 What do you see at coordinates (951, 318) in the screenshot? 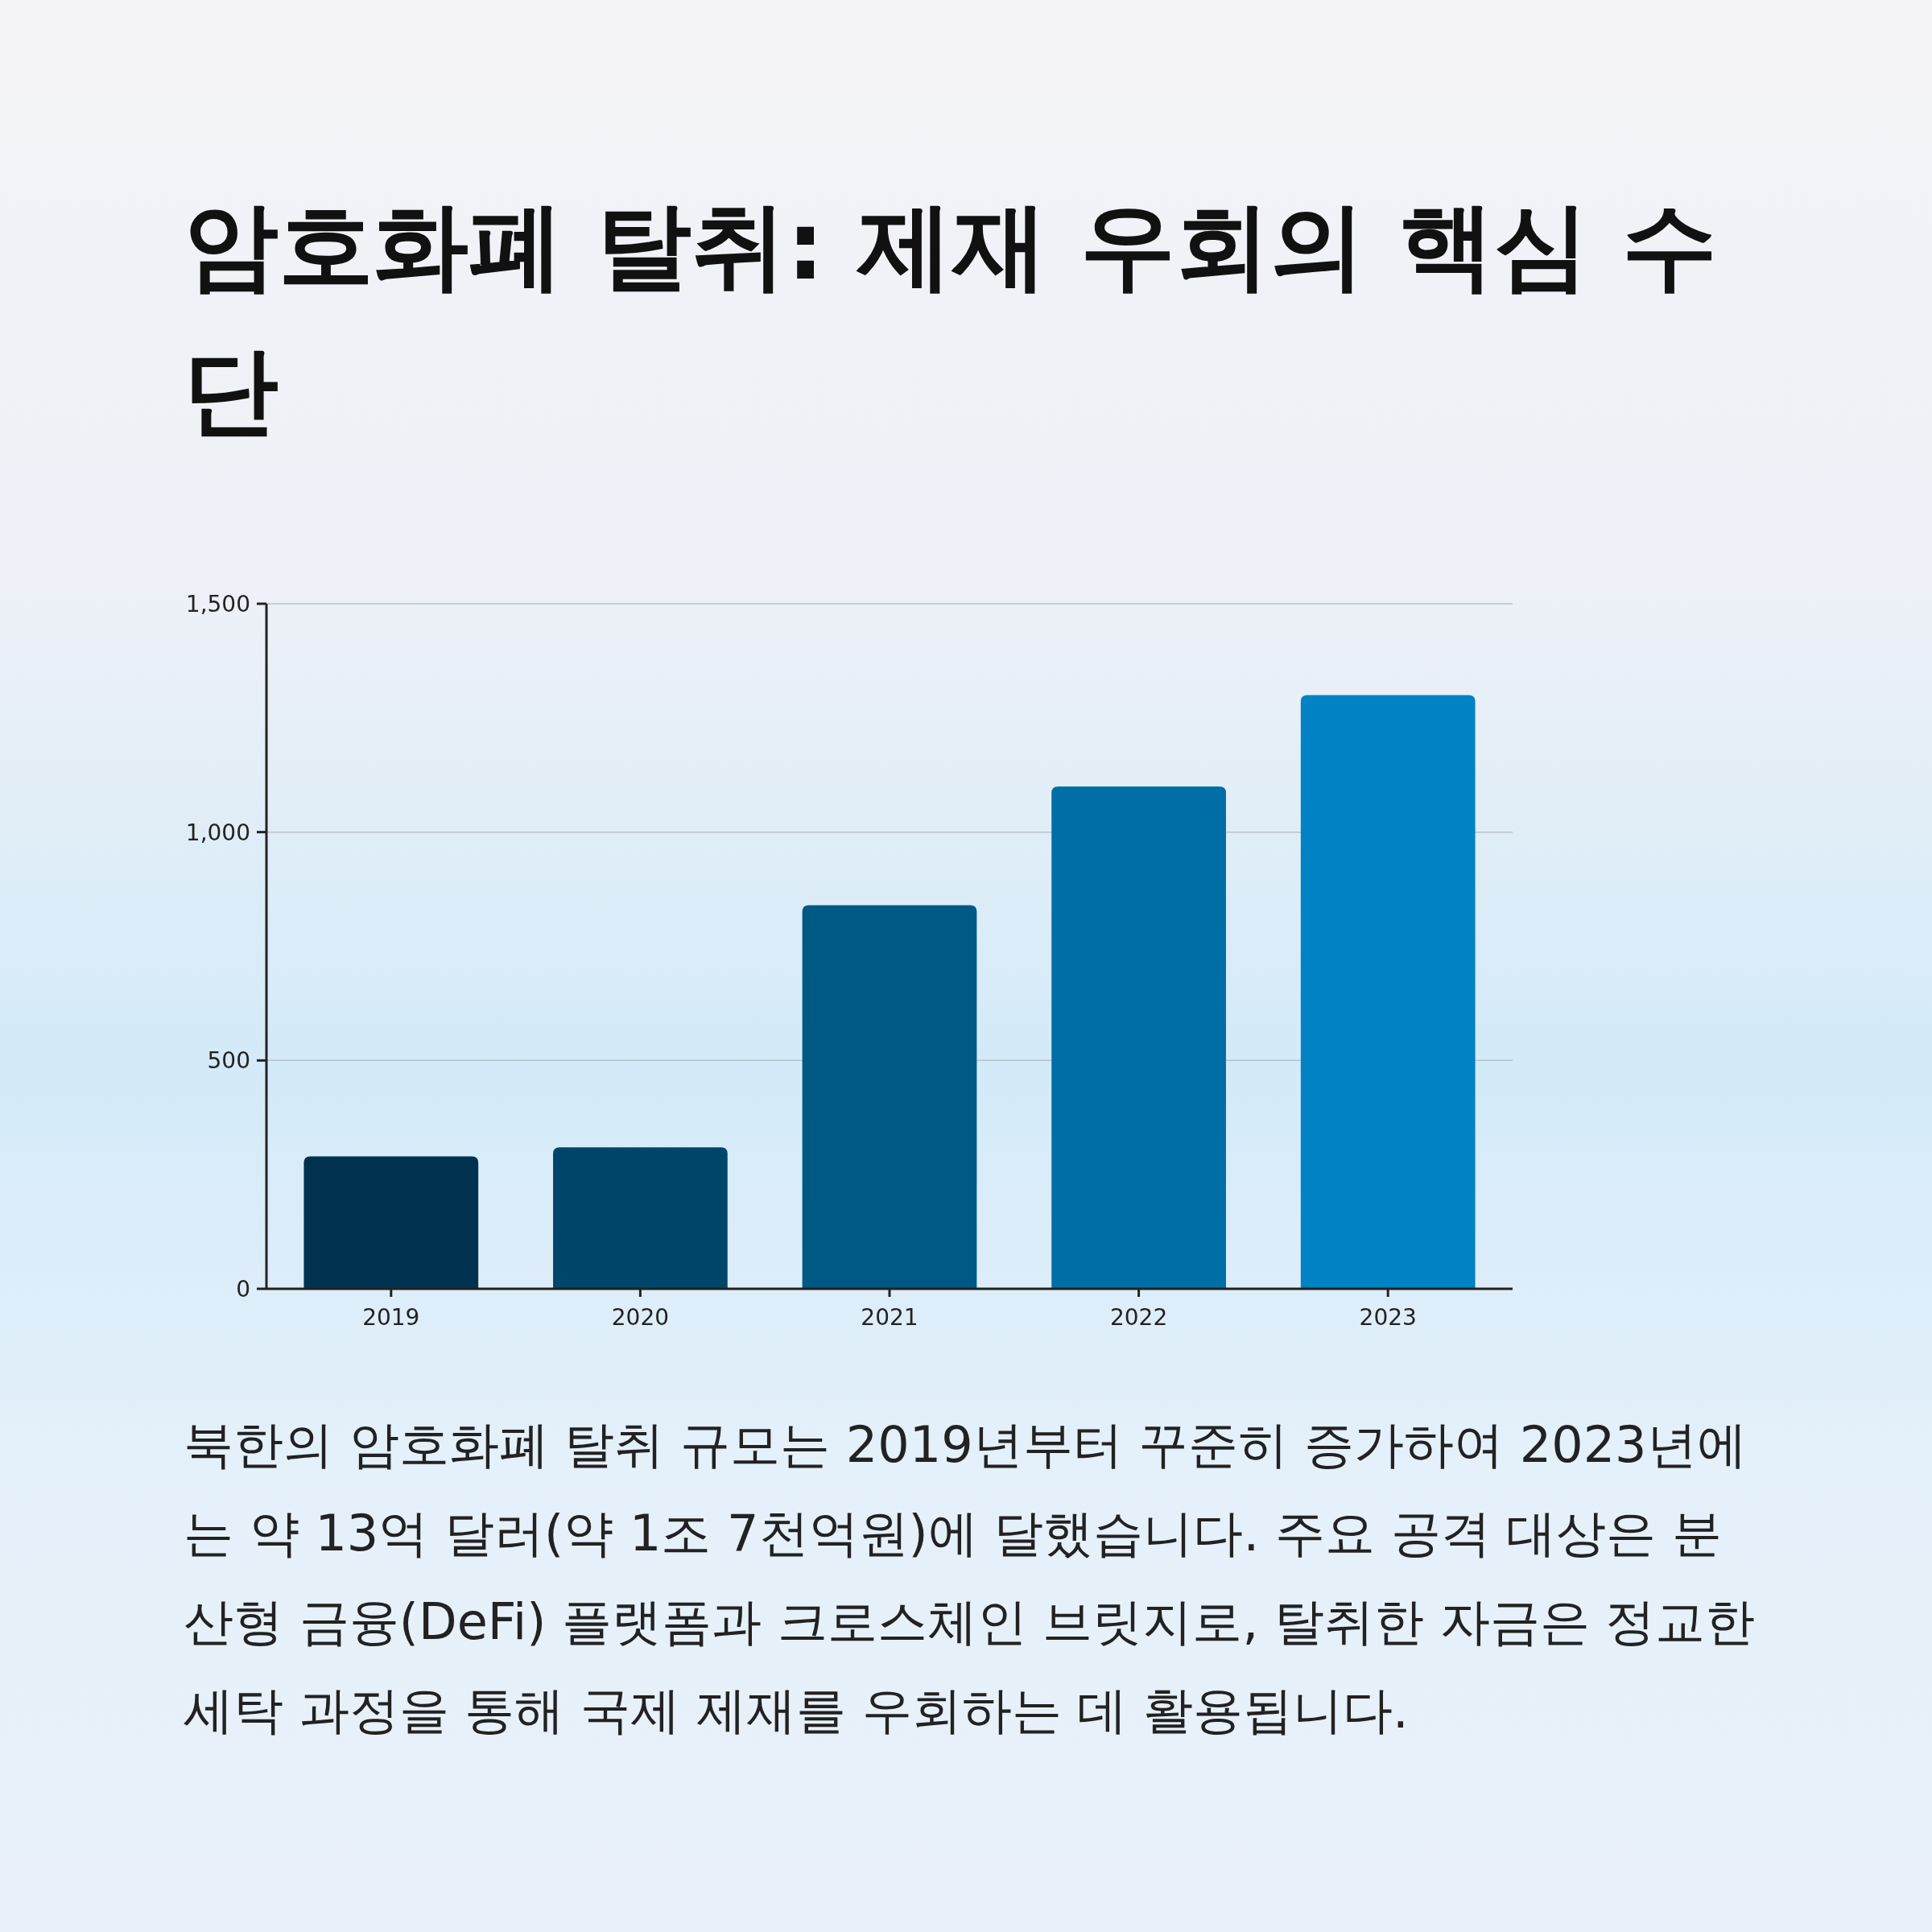
I see `chart-title: 암호화폐 탈취: 제재 우회의 핵심 수단` at bounding box center [951, 318].